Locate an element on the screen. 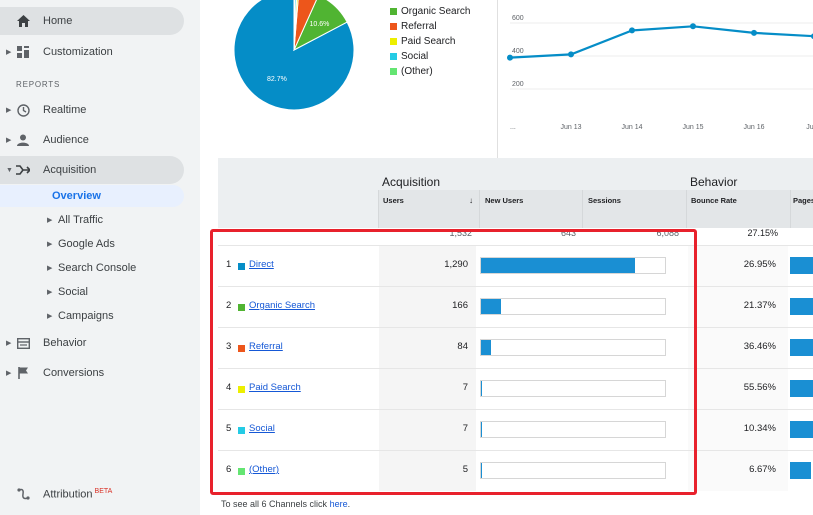 Image resolution: width=813 pixels, height=515 pixels. dashboard-icon is located at coordinates (23, 52).